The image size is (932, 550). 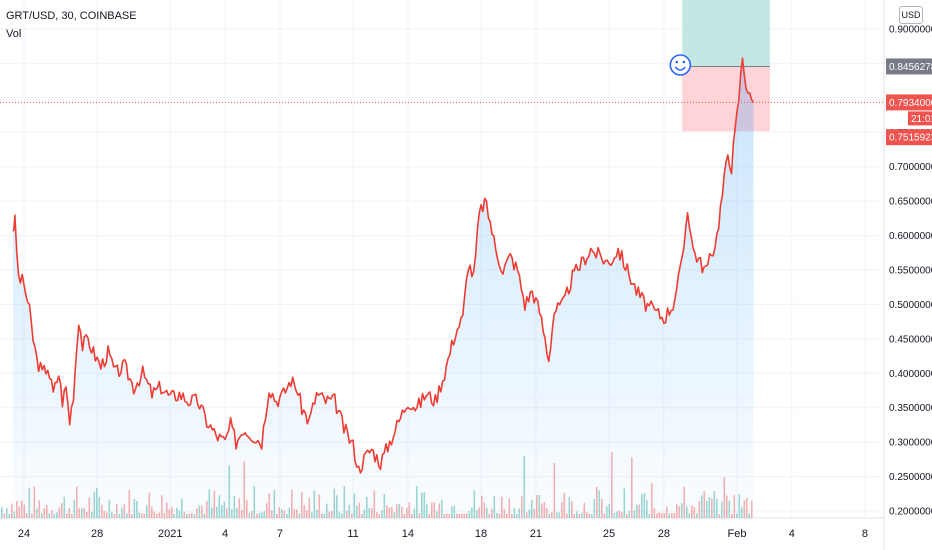 I want to click on stop-loss-zone, so click(x=726, y=99).